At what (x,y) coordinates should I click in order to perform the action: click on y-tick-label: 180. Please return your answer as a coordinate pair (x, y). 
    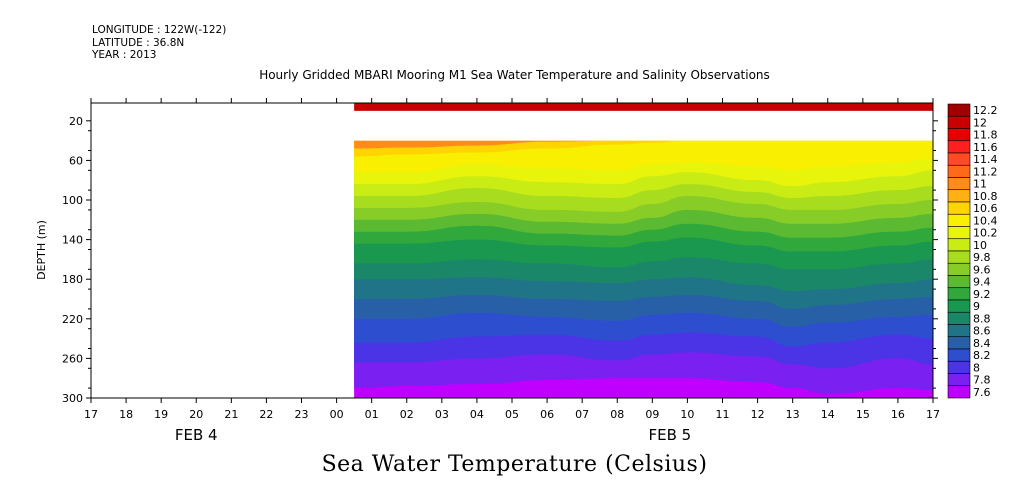
    Looking at the image, I should click on (72, 279).